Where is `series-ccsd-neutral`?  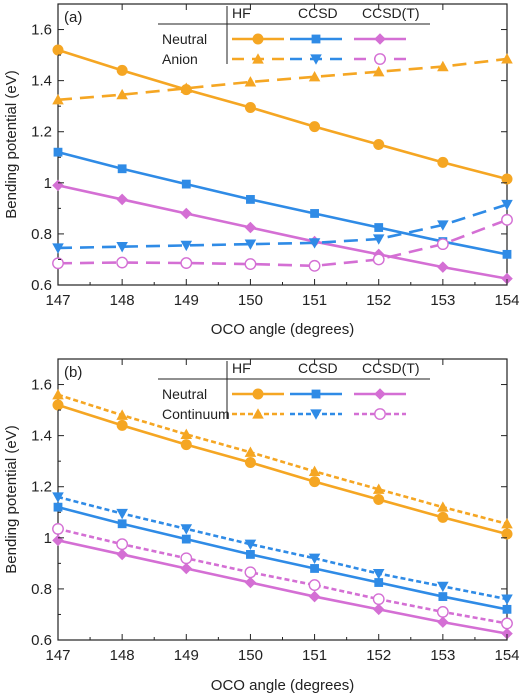 series-ccsd-neutral is located at coordinates (282, 558).